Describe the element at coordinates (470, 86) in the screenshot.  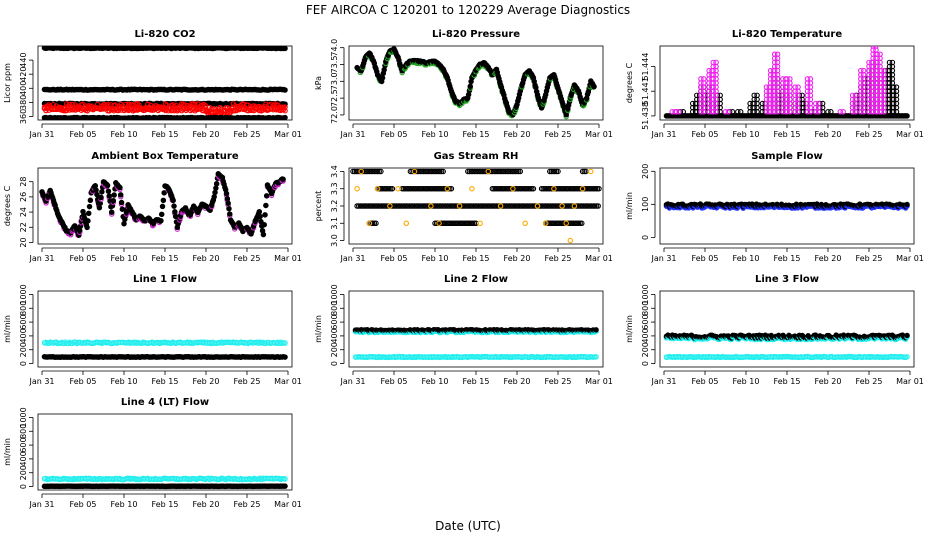
I see `li820-pressure-cell-point` at that location.